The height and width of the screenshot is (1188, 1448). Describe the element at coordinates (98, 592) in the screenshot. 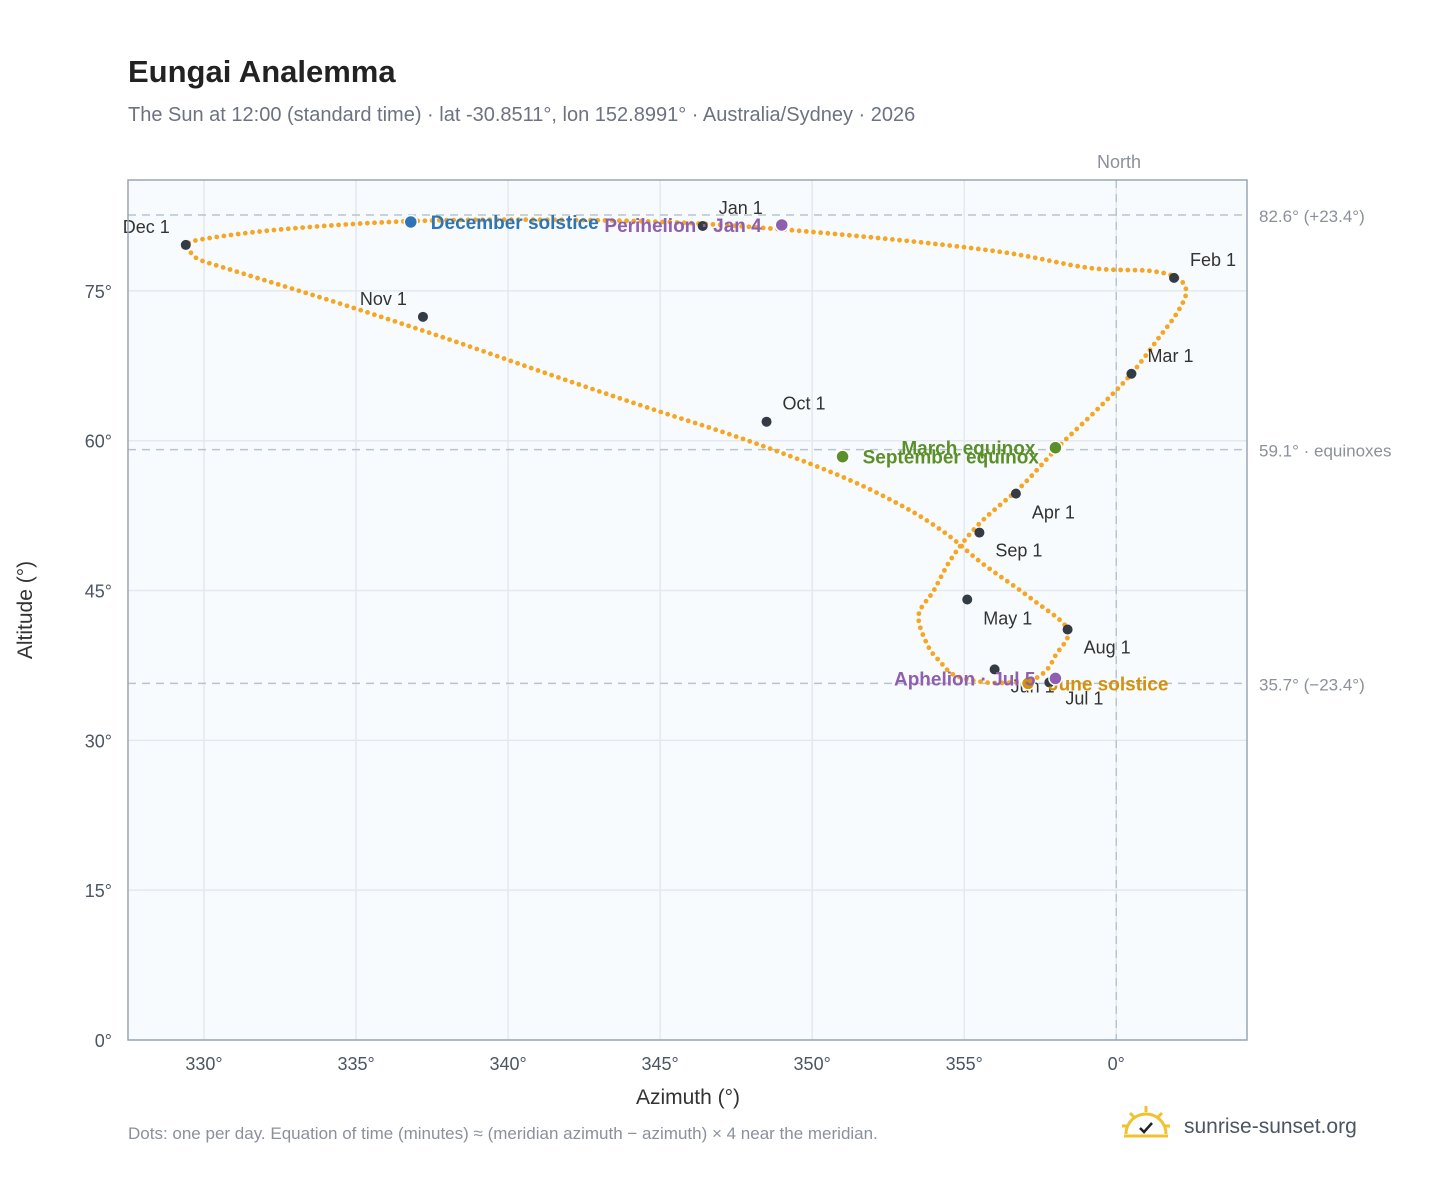

I see `y-tick-label: 45°` at that location.